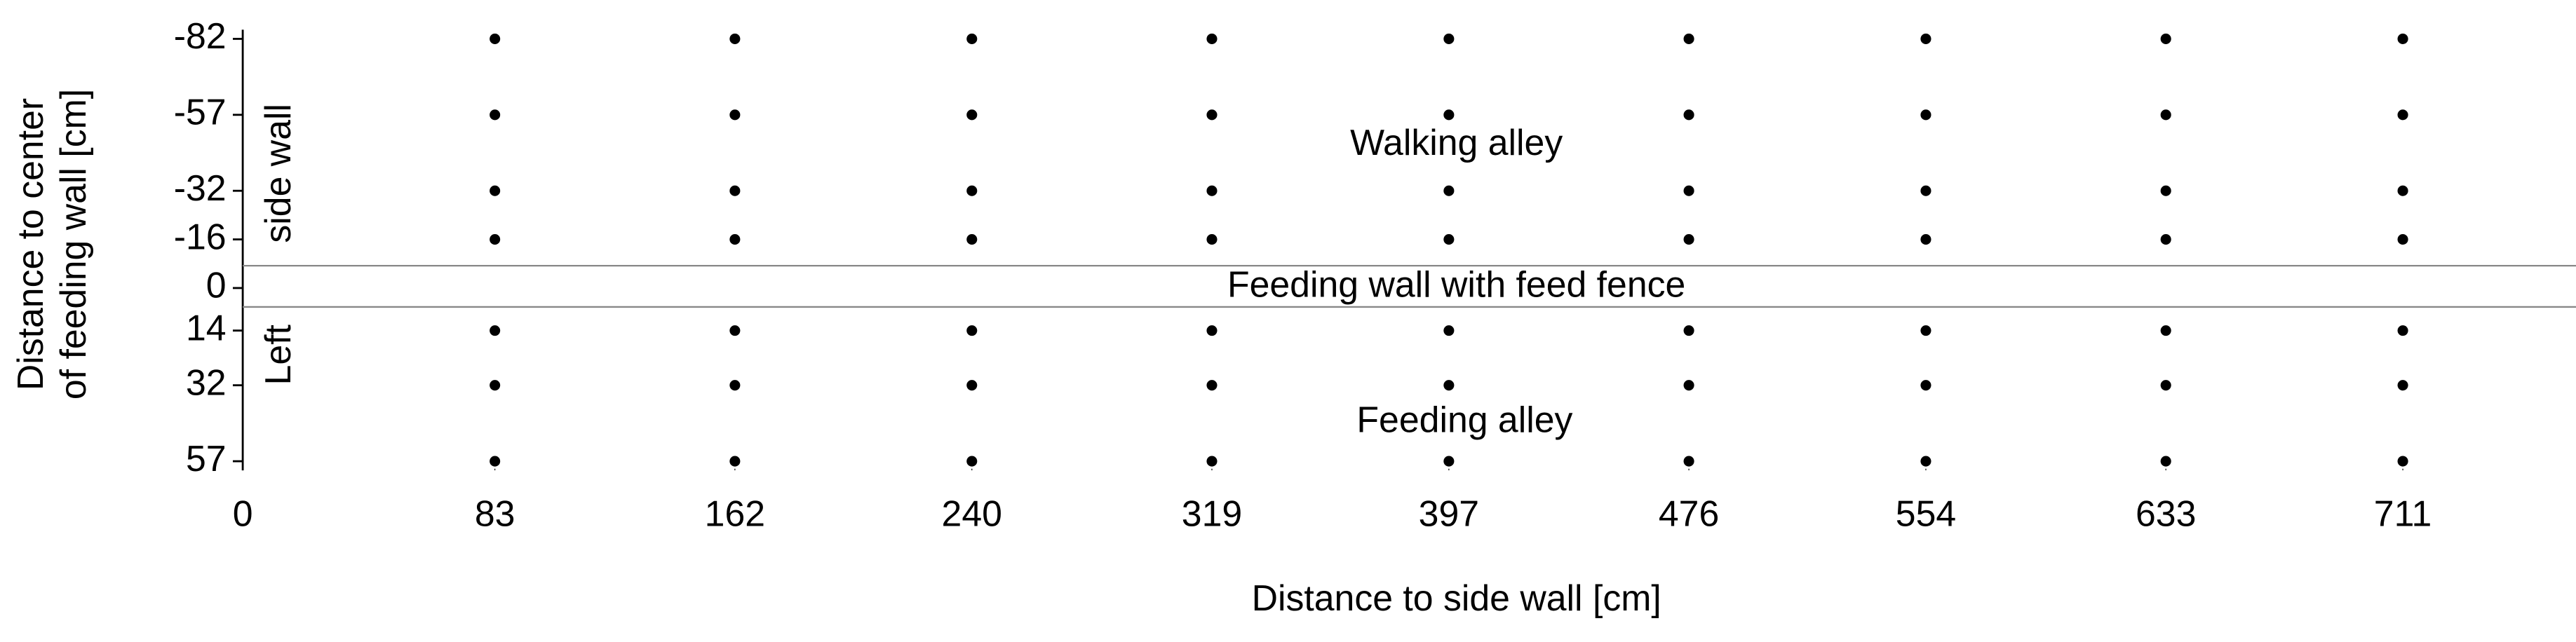 The height and width of the screenshot is (642, 2576). Describe the element at coordinates (277, 355) in the screenshot. I see `annotation: Left` at that location.